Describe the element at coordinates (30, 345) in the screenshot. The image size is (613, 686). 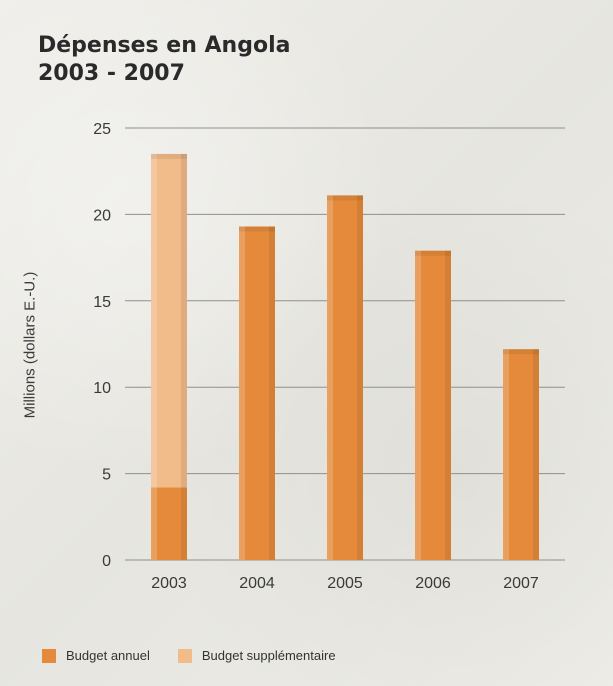
I see `y-axis-label-text: Millions (dollars E.-U.)` at that location.